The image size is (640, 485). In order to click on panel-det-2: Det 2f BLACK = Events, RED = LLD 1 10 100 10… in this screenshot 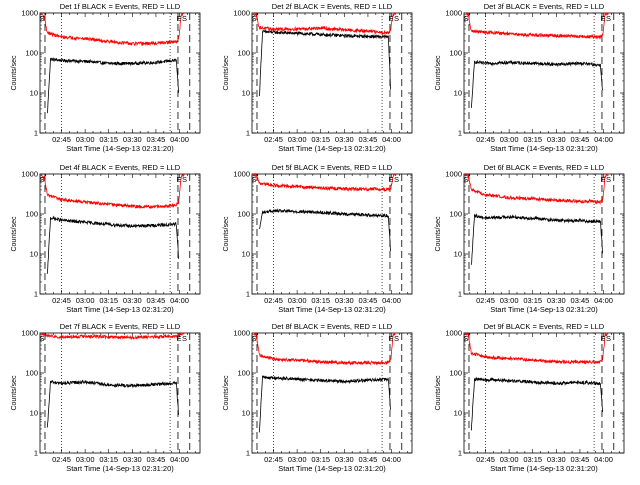, I will do `click(318, 77)`.